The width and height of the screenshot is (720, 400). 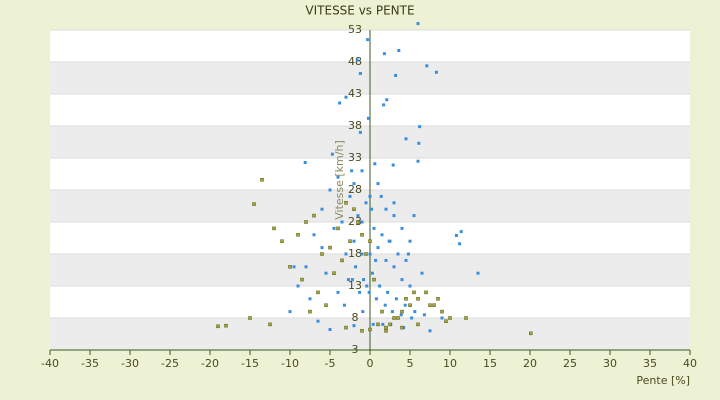 What do you see at coordinates (250, 363) in the screenshot?
I see `x-tick-label: -15` at bounding box center [250, 363].